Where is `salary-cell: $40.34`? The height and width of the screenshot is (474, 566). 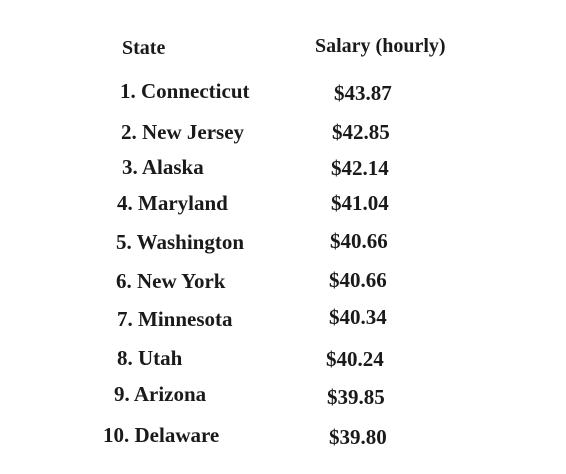 salary-cell: $40.34 is located at coordinates (358, 317).